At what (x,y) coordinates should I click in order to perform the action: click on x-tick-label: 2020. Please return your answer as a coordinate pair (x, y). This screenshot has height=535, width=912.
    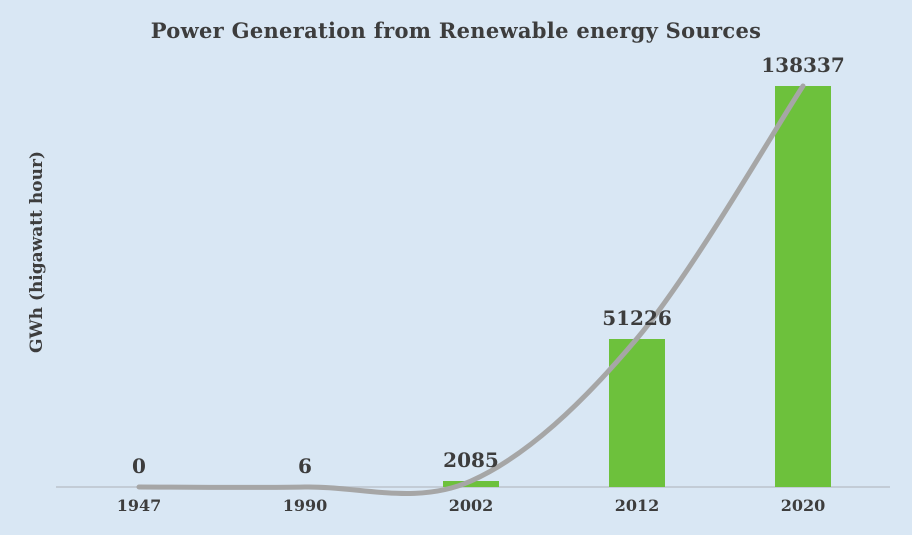
    Looking at the image, I should click on (803, 505).